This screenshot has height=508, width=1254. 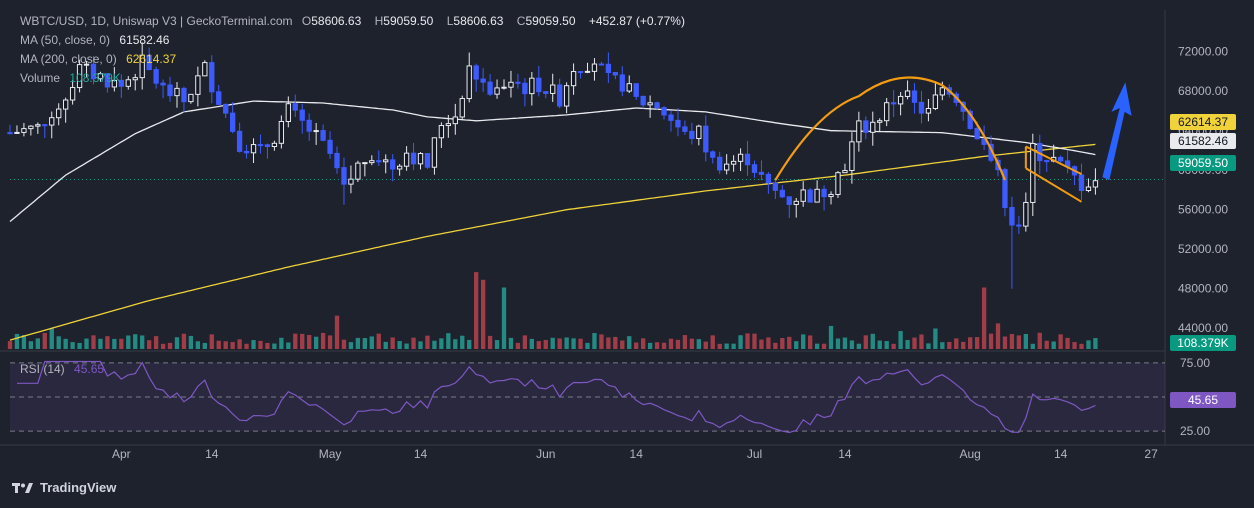 What do you see at coordinates (97, 40) in the screenshot?
I see `ma50-legend: MA (50, close, 0) 61582.46` at bounding box center [97, 40].